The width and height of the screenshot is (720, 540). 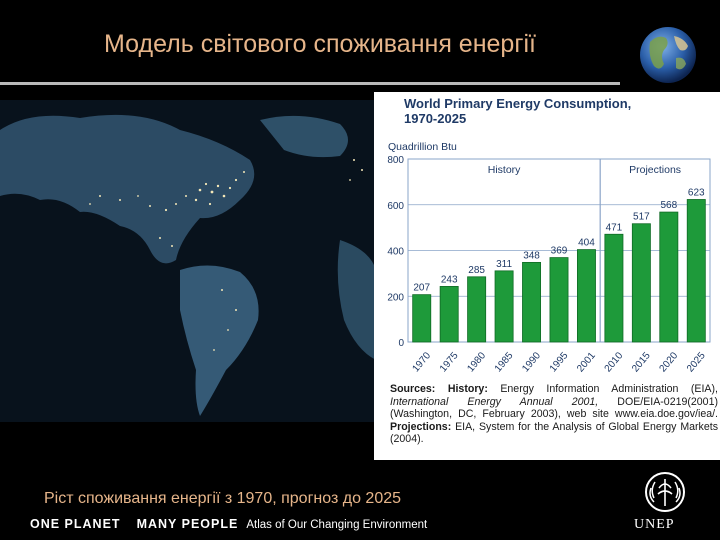 I want to click on x-tick-label: 2001, so click(x=586, y=362).